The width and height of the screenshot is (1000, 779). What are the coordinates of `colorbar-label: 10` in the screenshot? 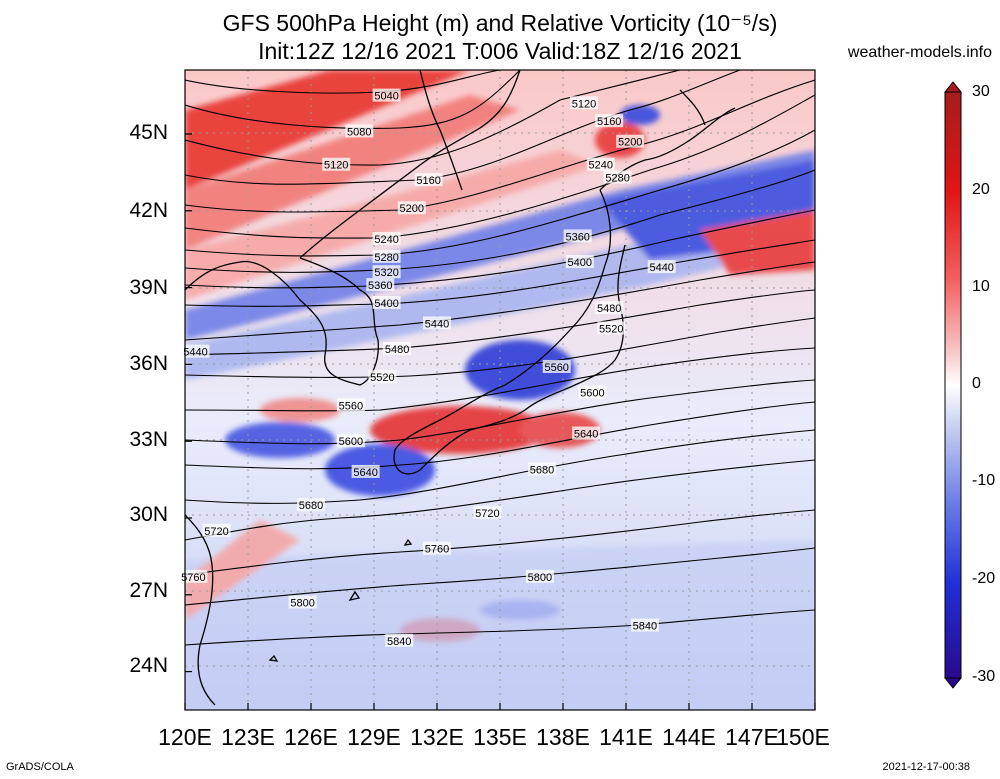 It's located at (981, 286).